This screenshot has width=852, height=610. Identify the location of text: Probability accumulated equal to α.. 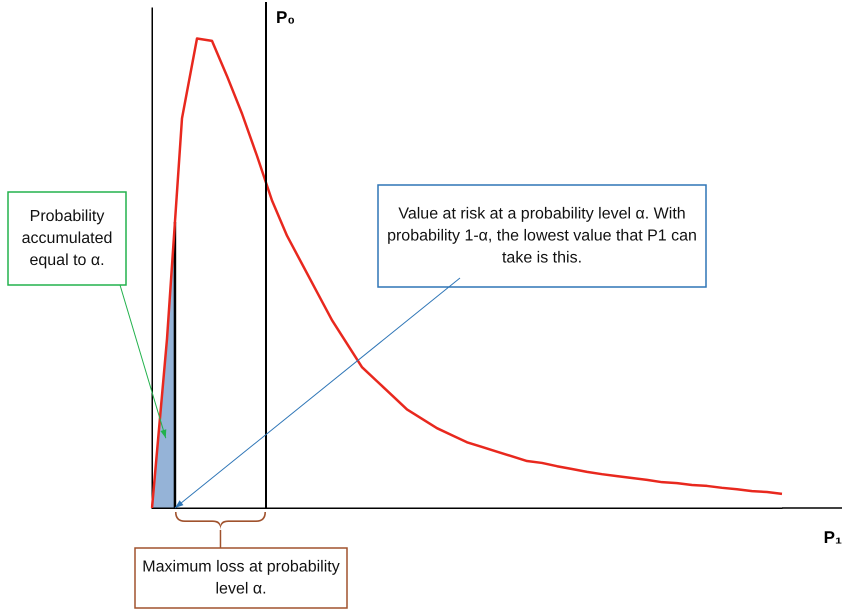
(67, 238).